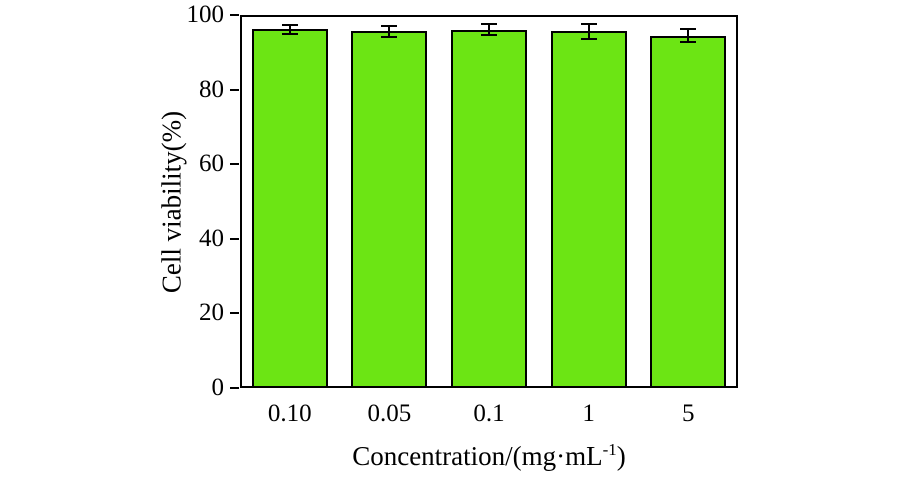  Describe the element at coordinates (289, 208) in the screenshot. I see `bar-0.10` at that location.